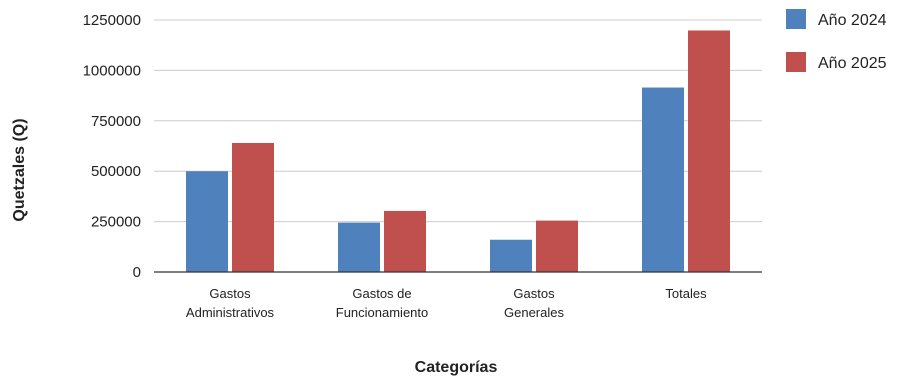 This screenshot has height=377, width=908. Describe the element at coordinates (19, 169) in the screenshot. I see `y-axis-title: Quetzales (Q)` at that location.